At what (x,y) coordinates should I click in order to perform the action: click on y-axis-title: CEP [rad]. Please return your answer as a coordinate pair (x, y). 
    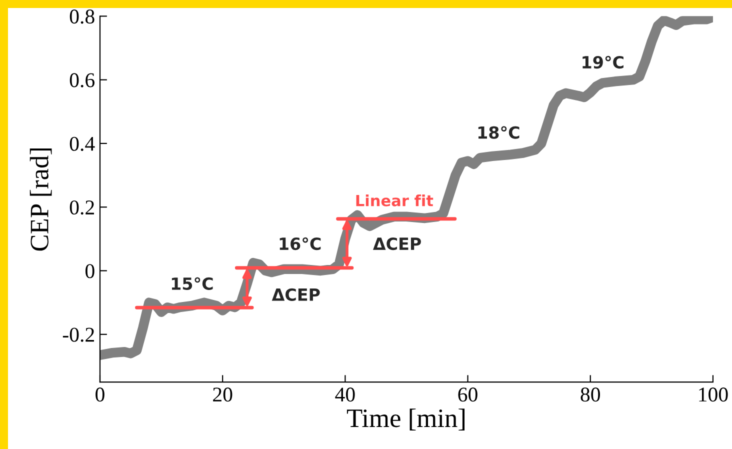
    Looking at the image, I should click on (41, 199).